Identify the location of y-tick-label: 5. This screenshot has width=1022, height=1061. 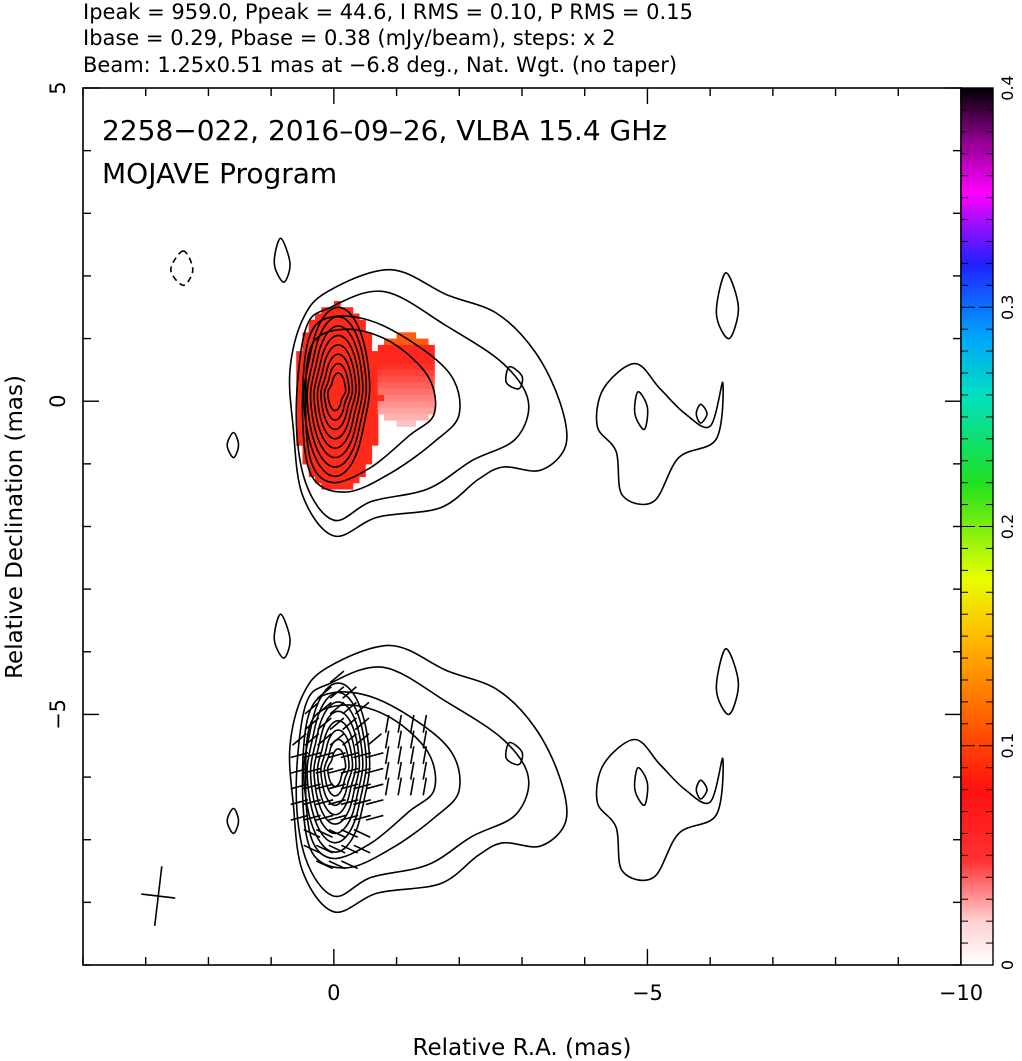
(58, 87).